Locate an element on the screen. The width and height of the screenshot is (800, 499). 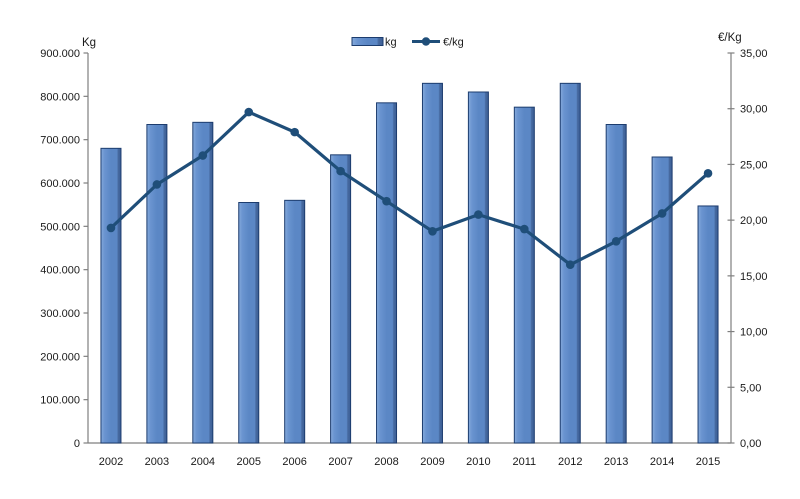
legend-label-eur-per-kg: €/kg is located at coordinates (453, 43).